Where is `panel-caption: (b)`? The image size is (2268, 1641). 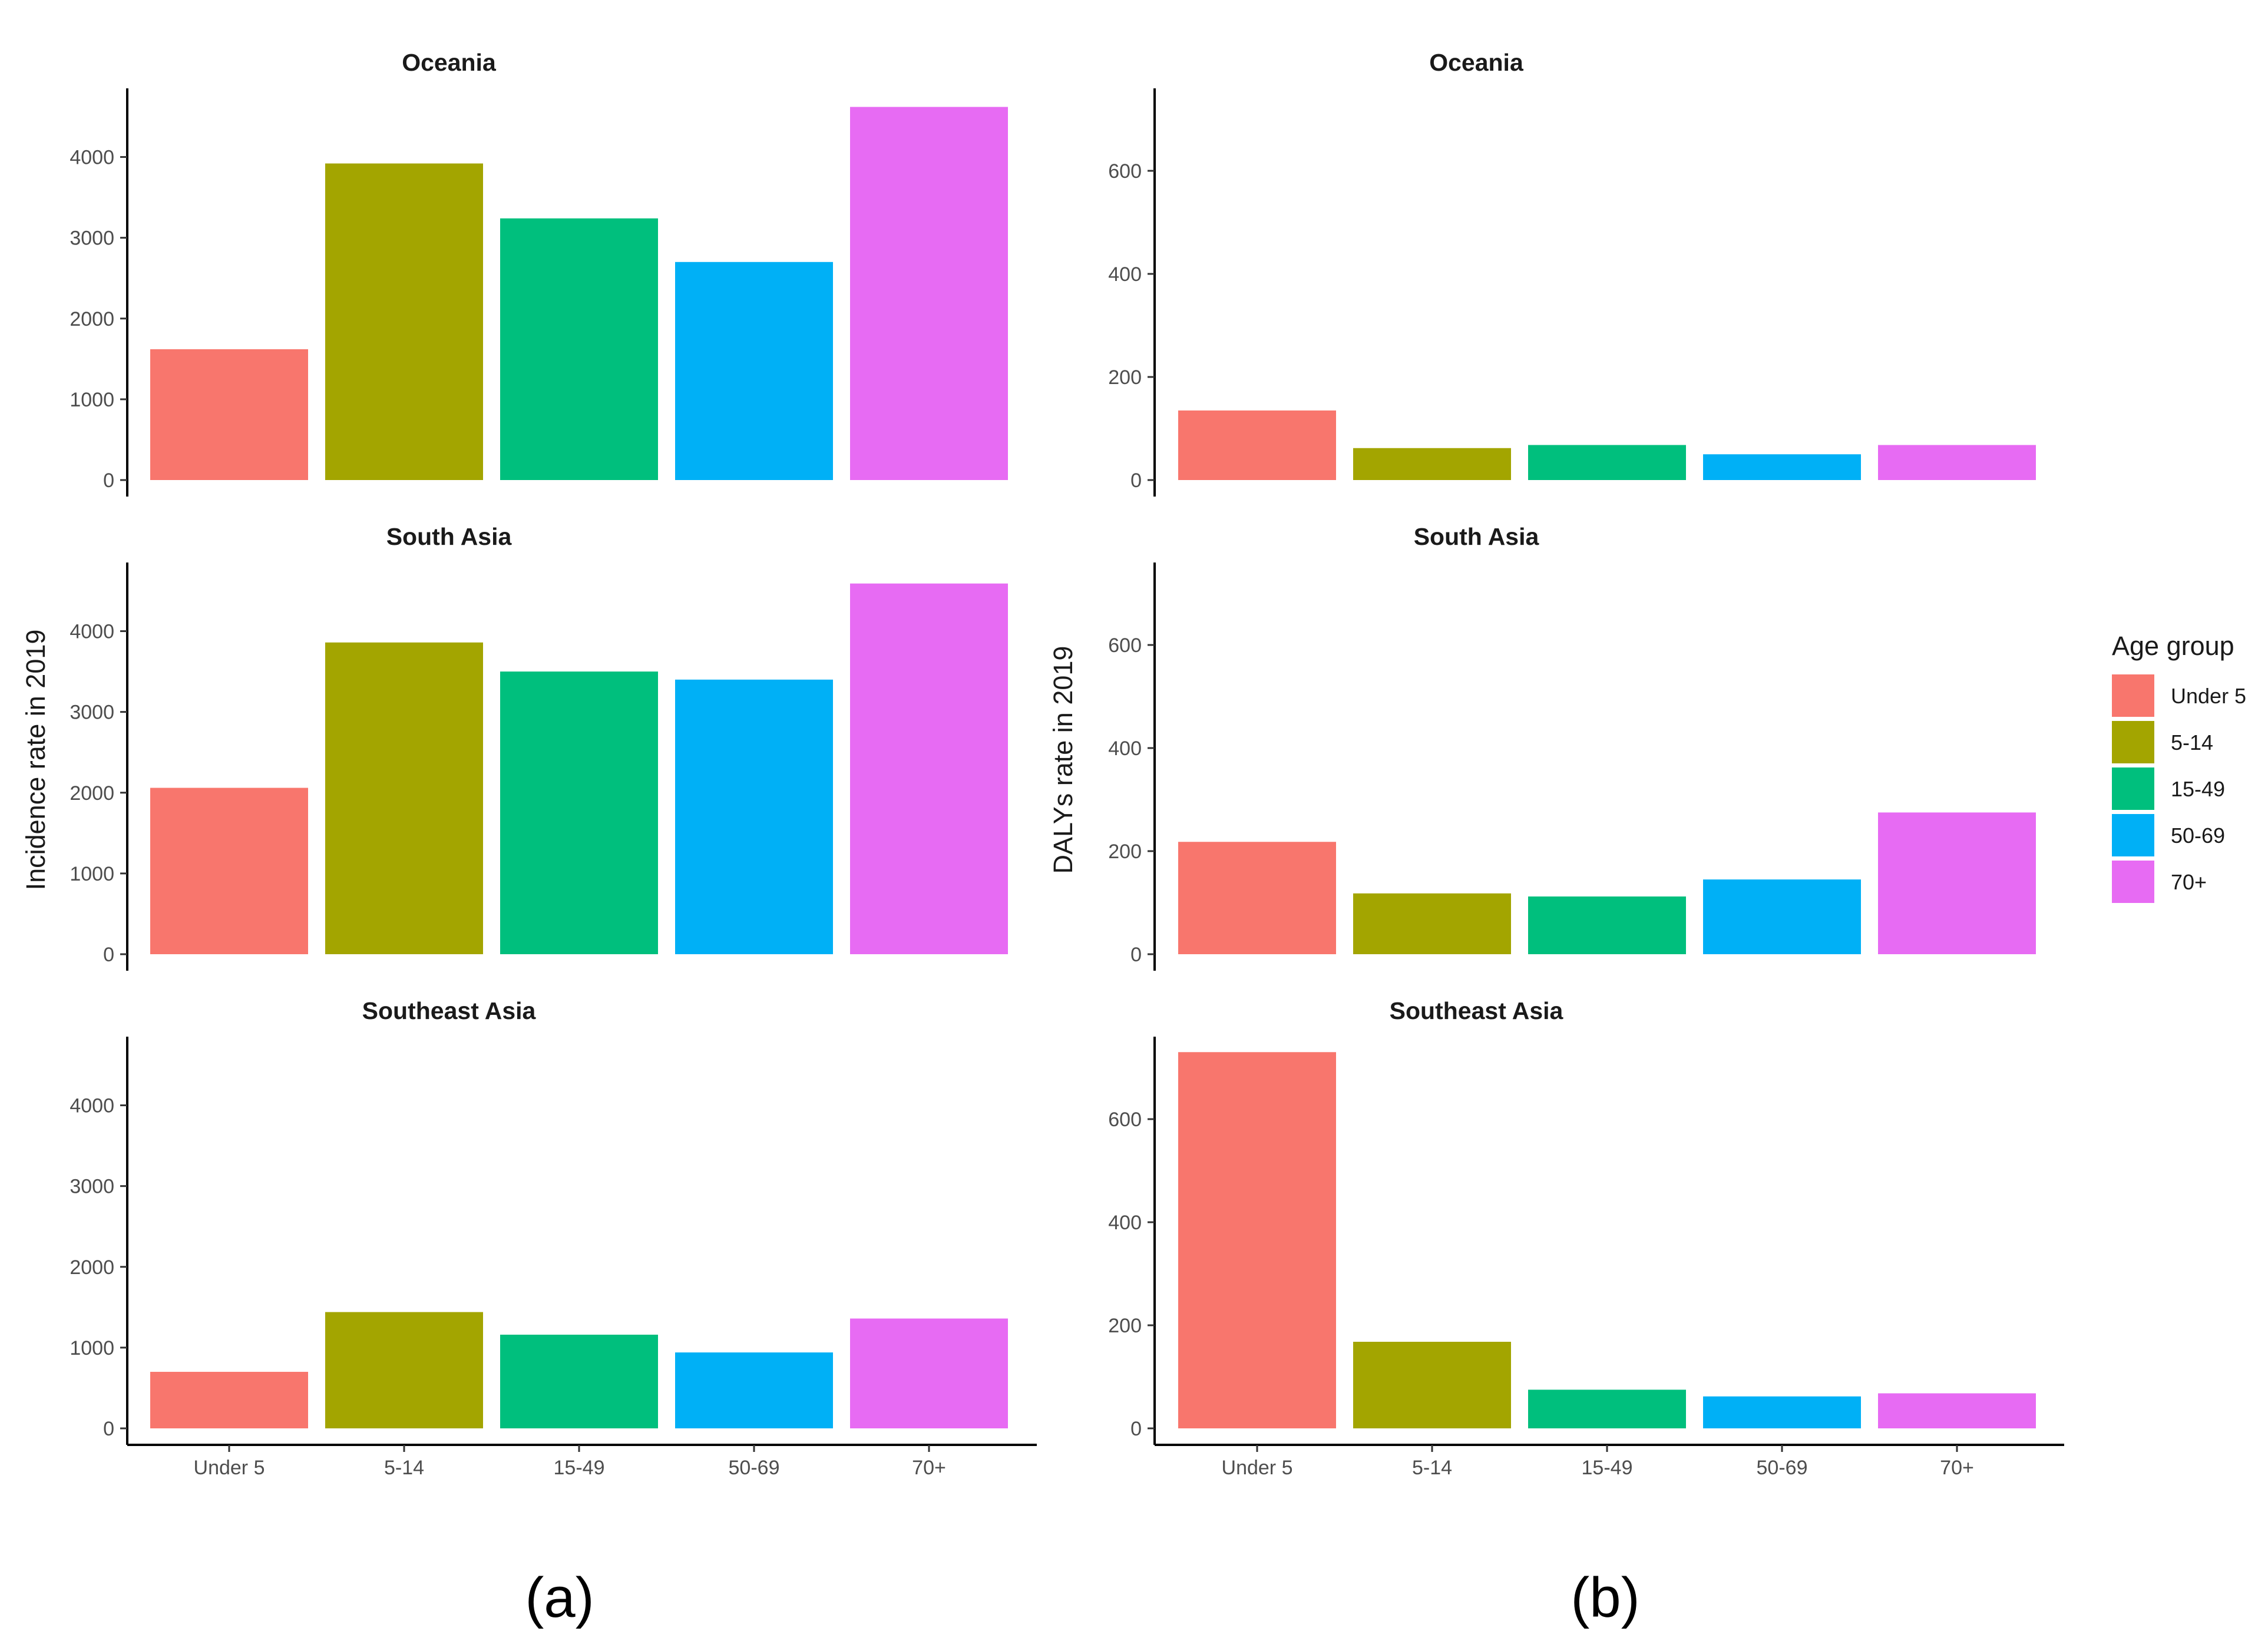
panel-caption: (b) is located at coordinates (1605, 1597).